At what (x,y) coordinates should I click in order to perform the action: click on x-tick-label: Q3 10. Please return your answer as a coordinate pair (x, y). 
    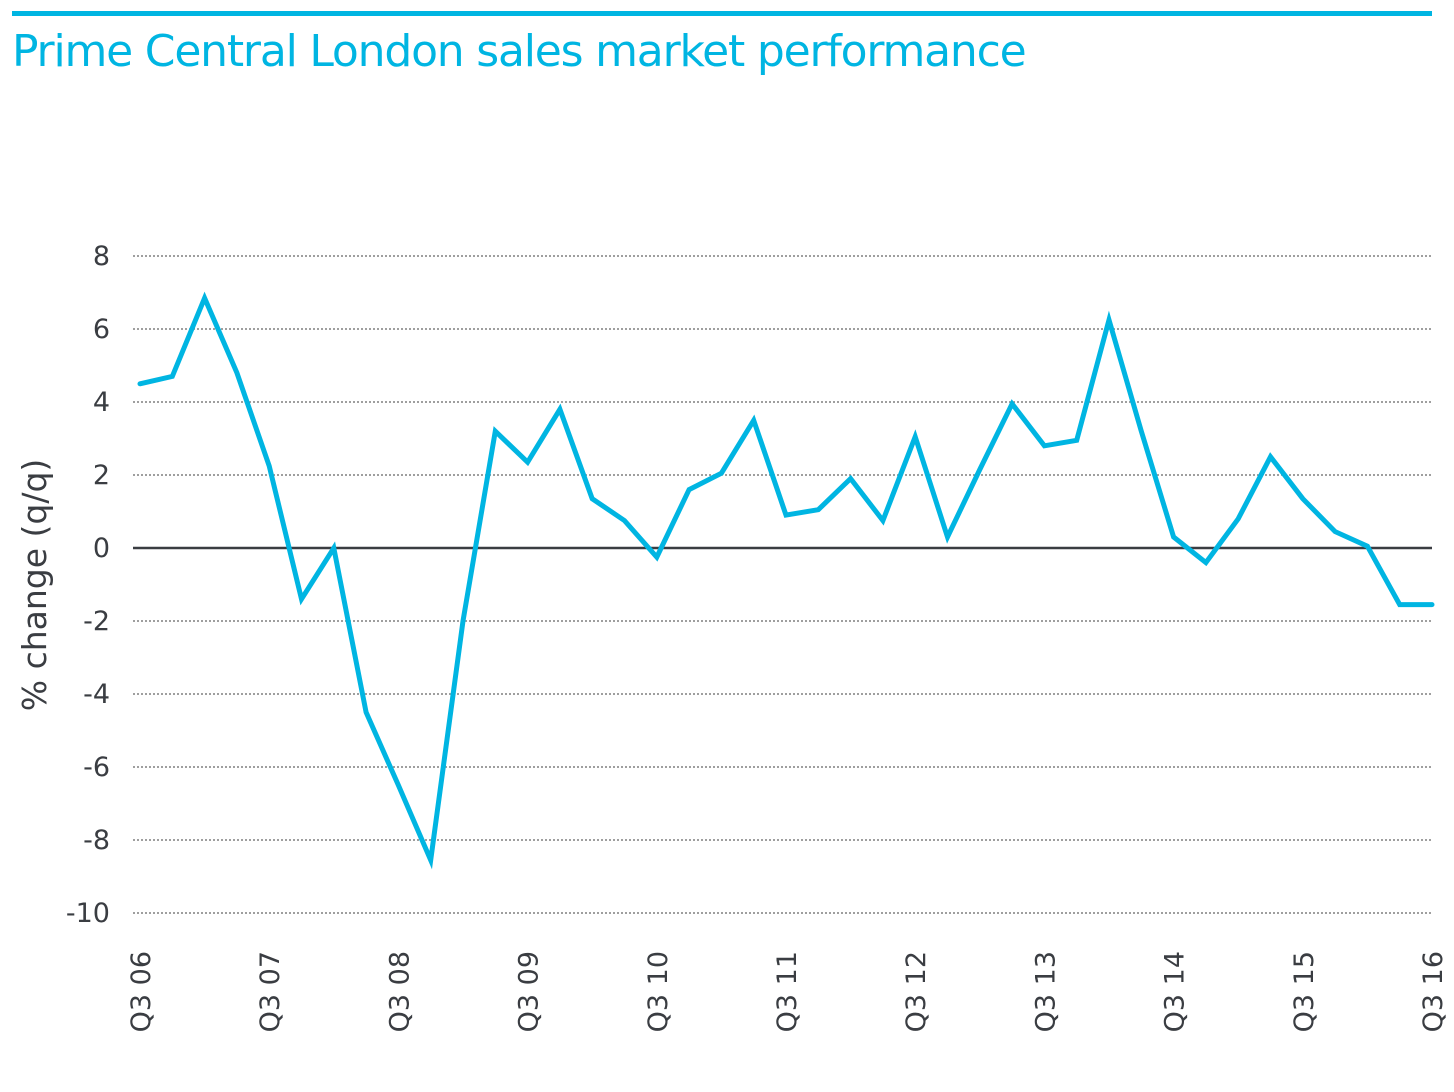
    Looking at the image, I should click on (658, 991).